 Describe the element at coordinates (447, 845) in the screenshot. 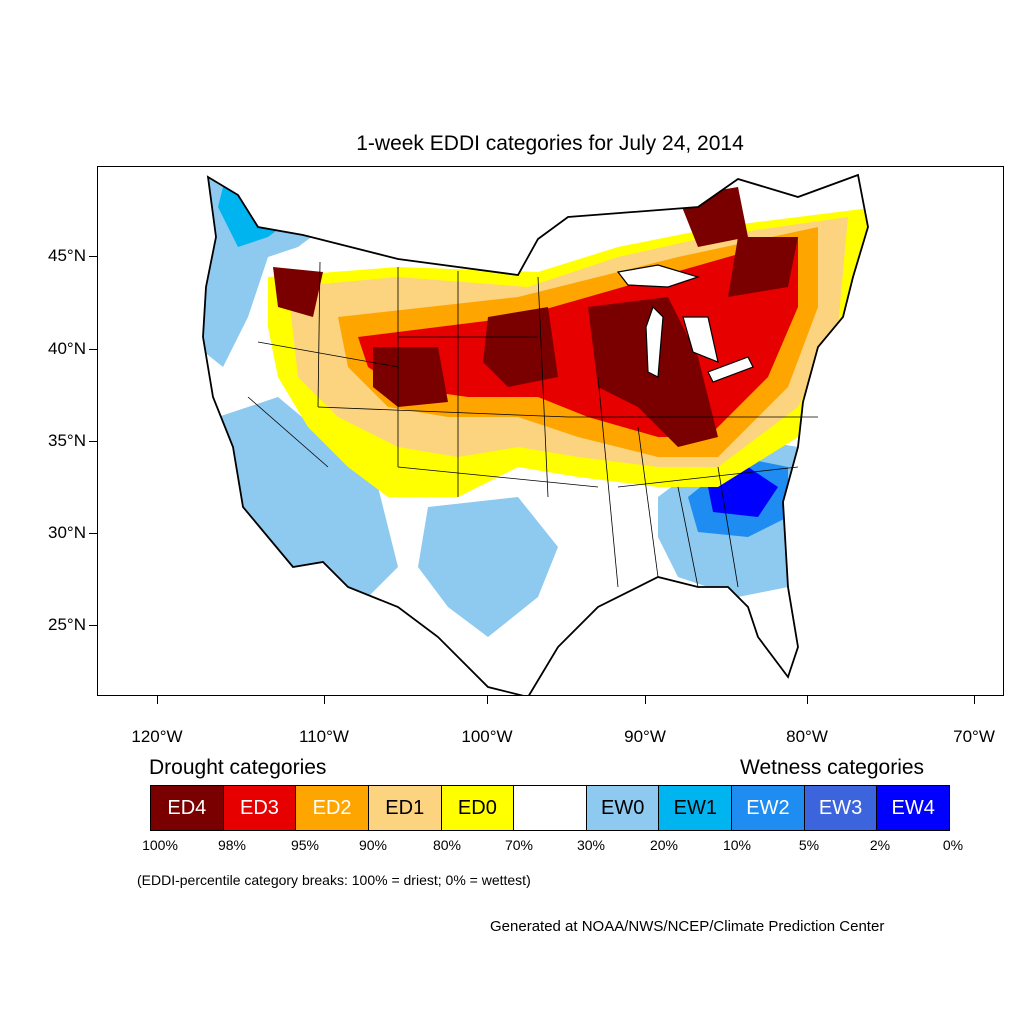

I see `break-label: 80%` at that location.